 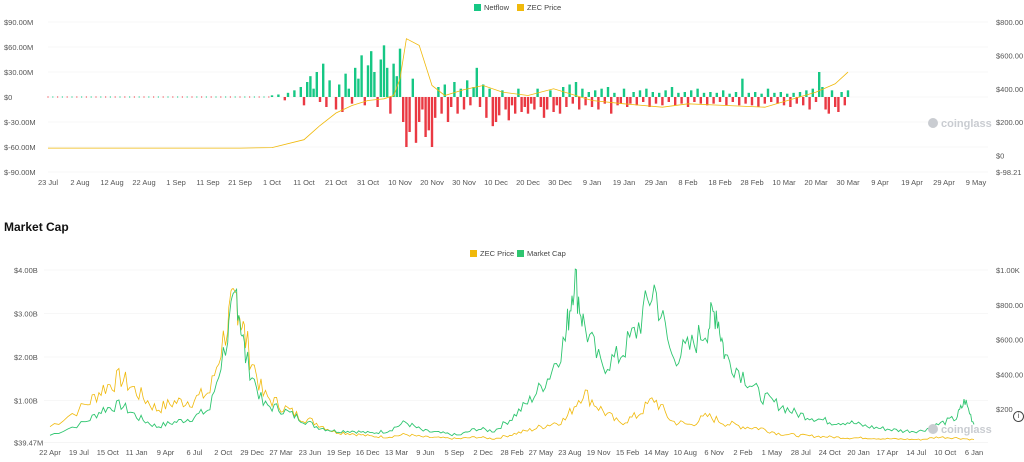 I want to click on y-tick-right: $600.00, so click(x=1009, y=55).